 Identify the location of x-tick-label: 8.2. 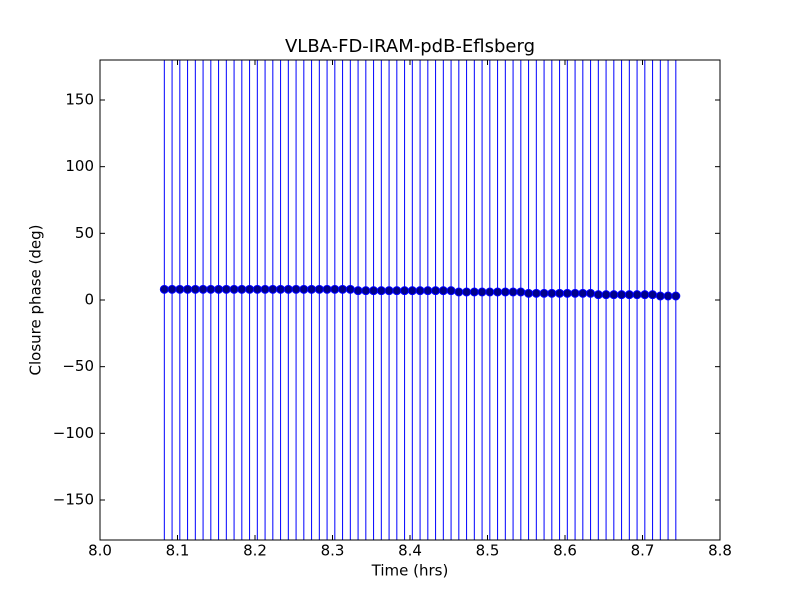
(255, 551).